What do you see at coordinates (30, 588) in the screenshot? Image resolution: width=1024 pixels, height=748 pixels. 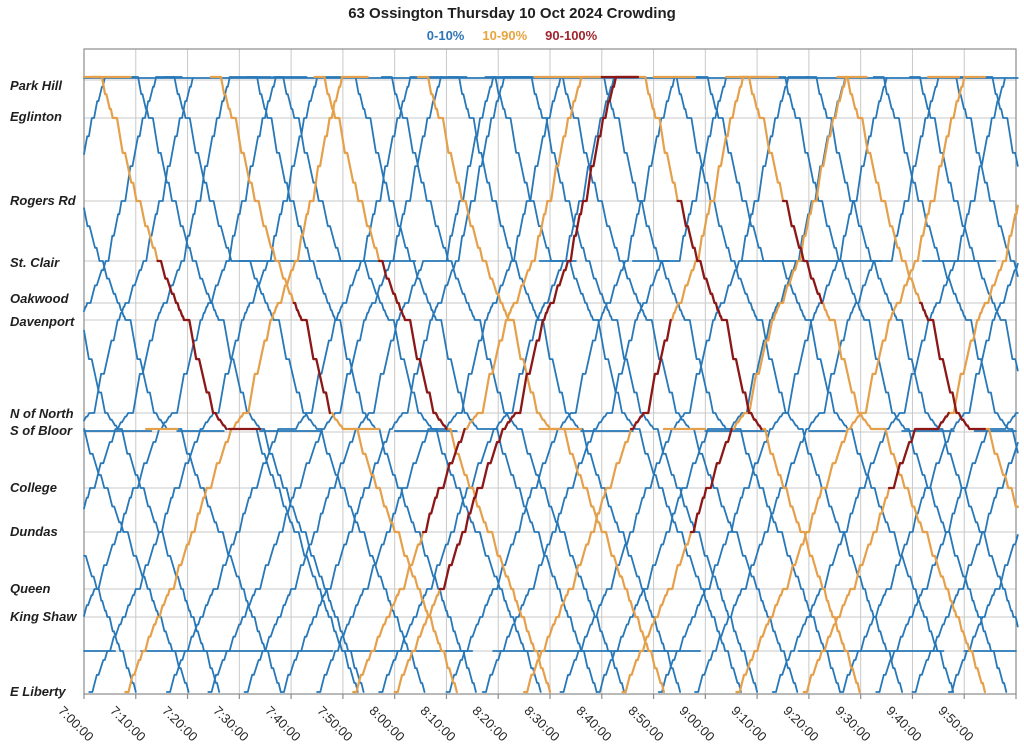 I see `y-axis-label: Queen` at bounding box center [30, 588].